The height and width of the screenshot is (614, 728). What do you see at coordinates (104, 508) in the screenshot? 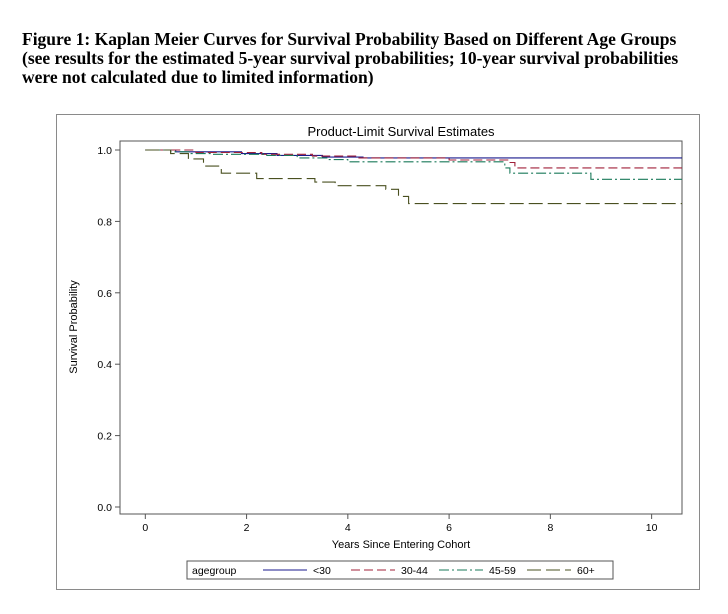
I see `y-tick-label: 0.0` at bounding box center [104, 508].